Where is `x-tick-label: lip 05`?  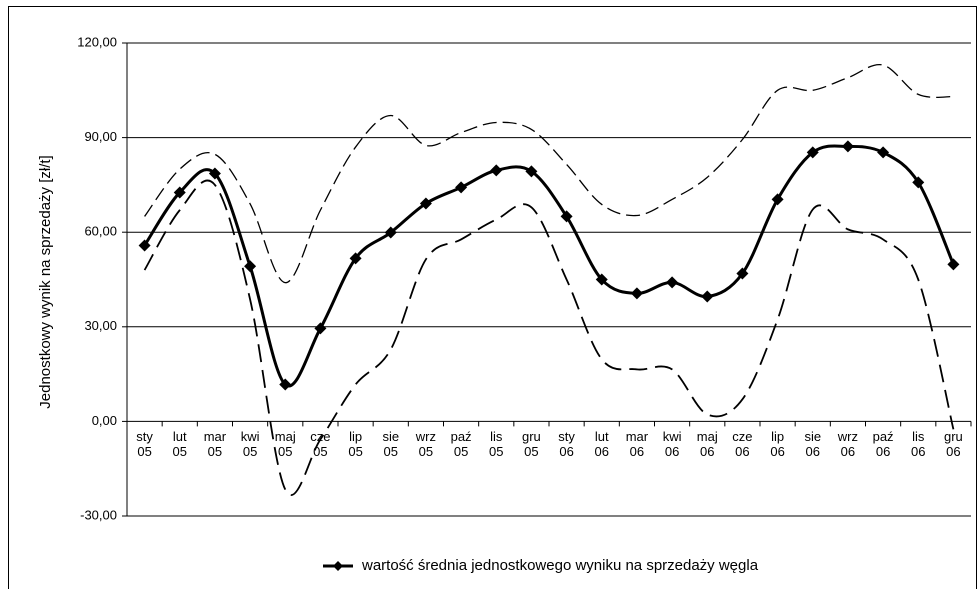
x-tick-label: lip 05 is located at coordinates (355, 444).